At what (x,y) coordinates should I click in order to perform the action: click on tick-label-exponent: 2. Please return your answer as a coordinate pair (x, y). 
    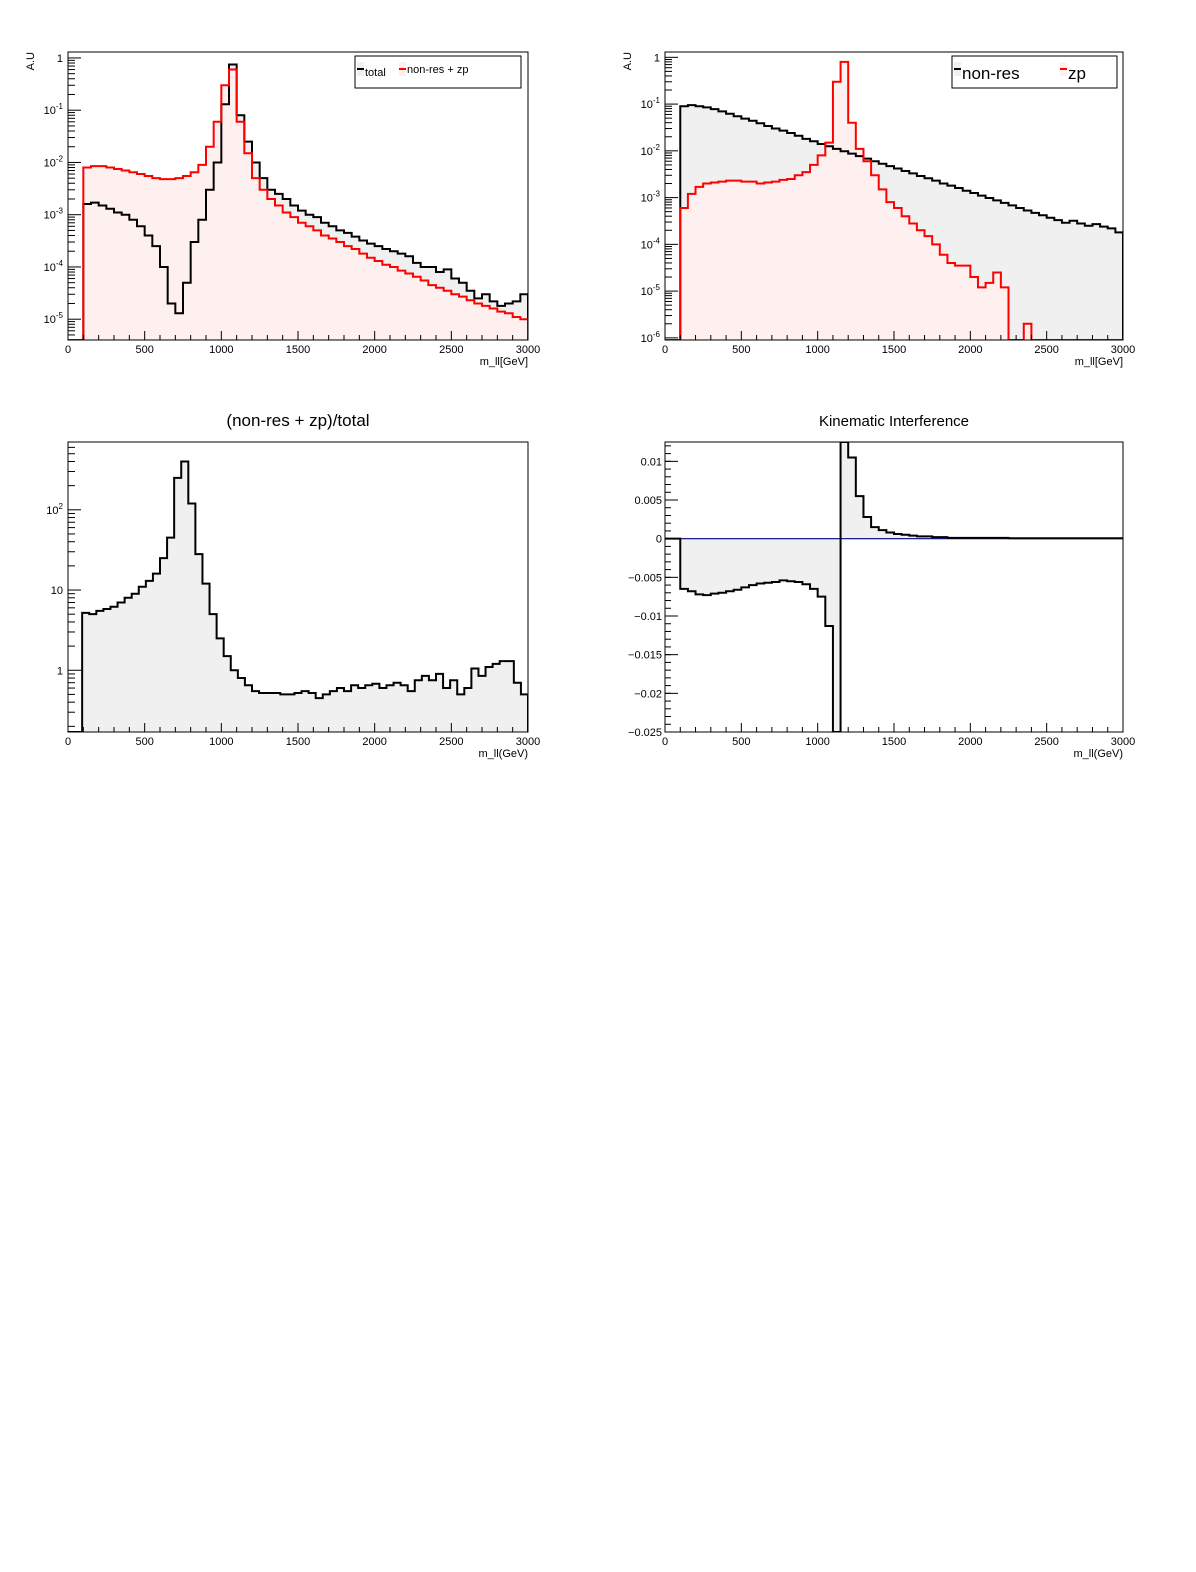
    Looking at the image, I should click on (61, 506).